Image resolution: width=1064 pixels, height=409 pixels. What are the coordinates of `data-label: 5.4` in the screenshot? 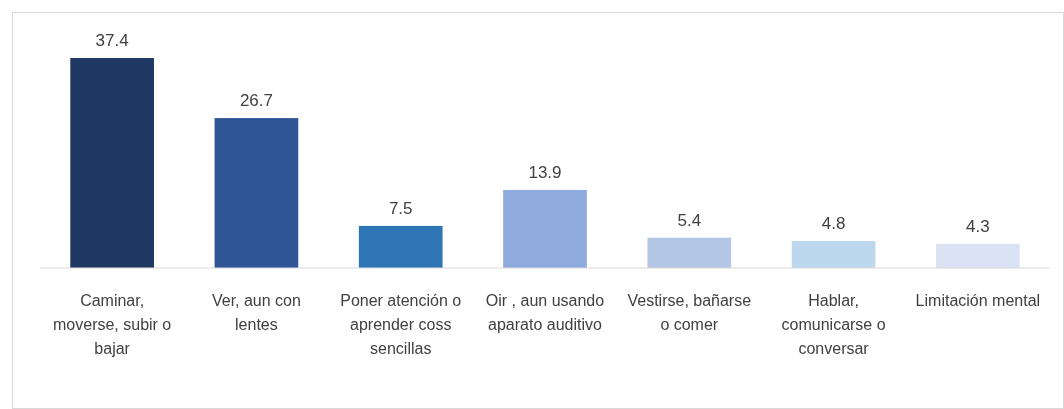 It's located at (689, 220).